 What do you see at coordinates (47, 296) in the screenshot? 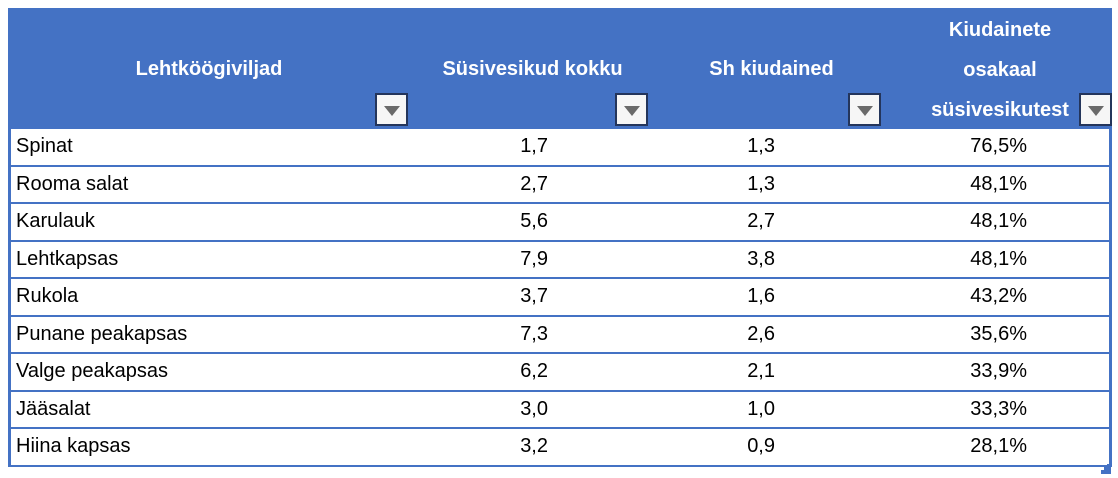
I see `cell-vegetable: Rukola` at bounding box center [47, 296].